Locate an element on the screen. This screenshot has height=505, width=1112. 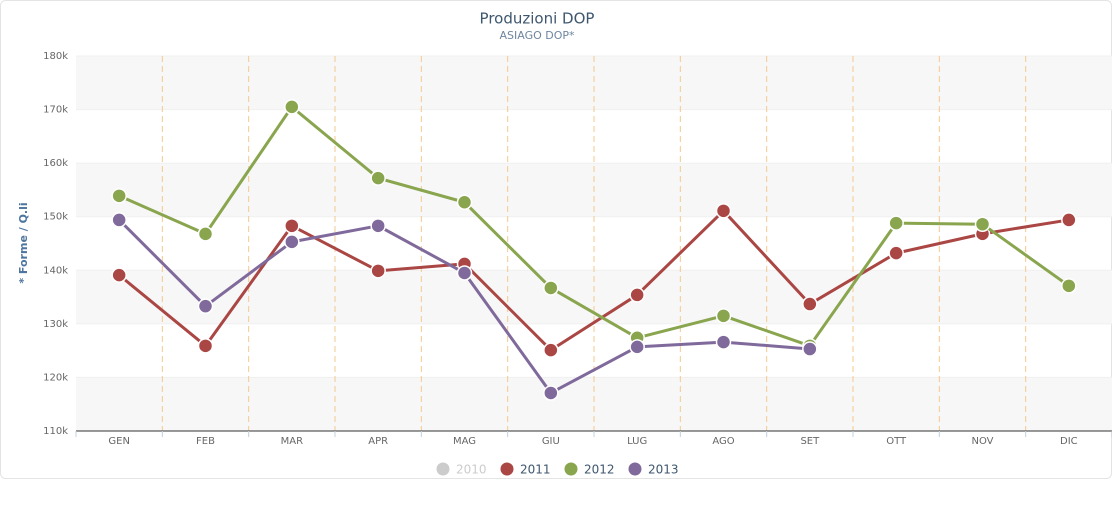
legend-item: 2012 is located at coordinates (589, 469).